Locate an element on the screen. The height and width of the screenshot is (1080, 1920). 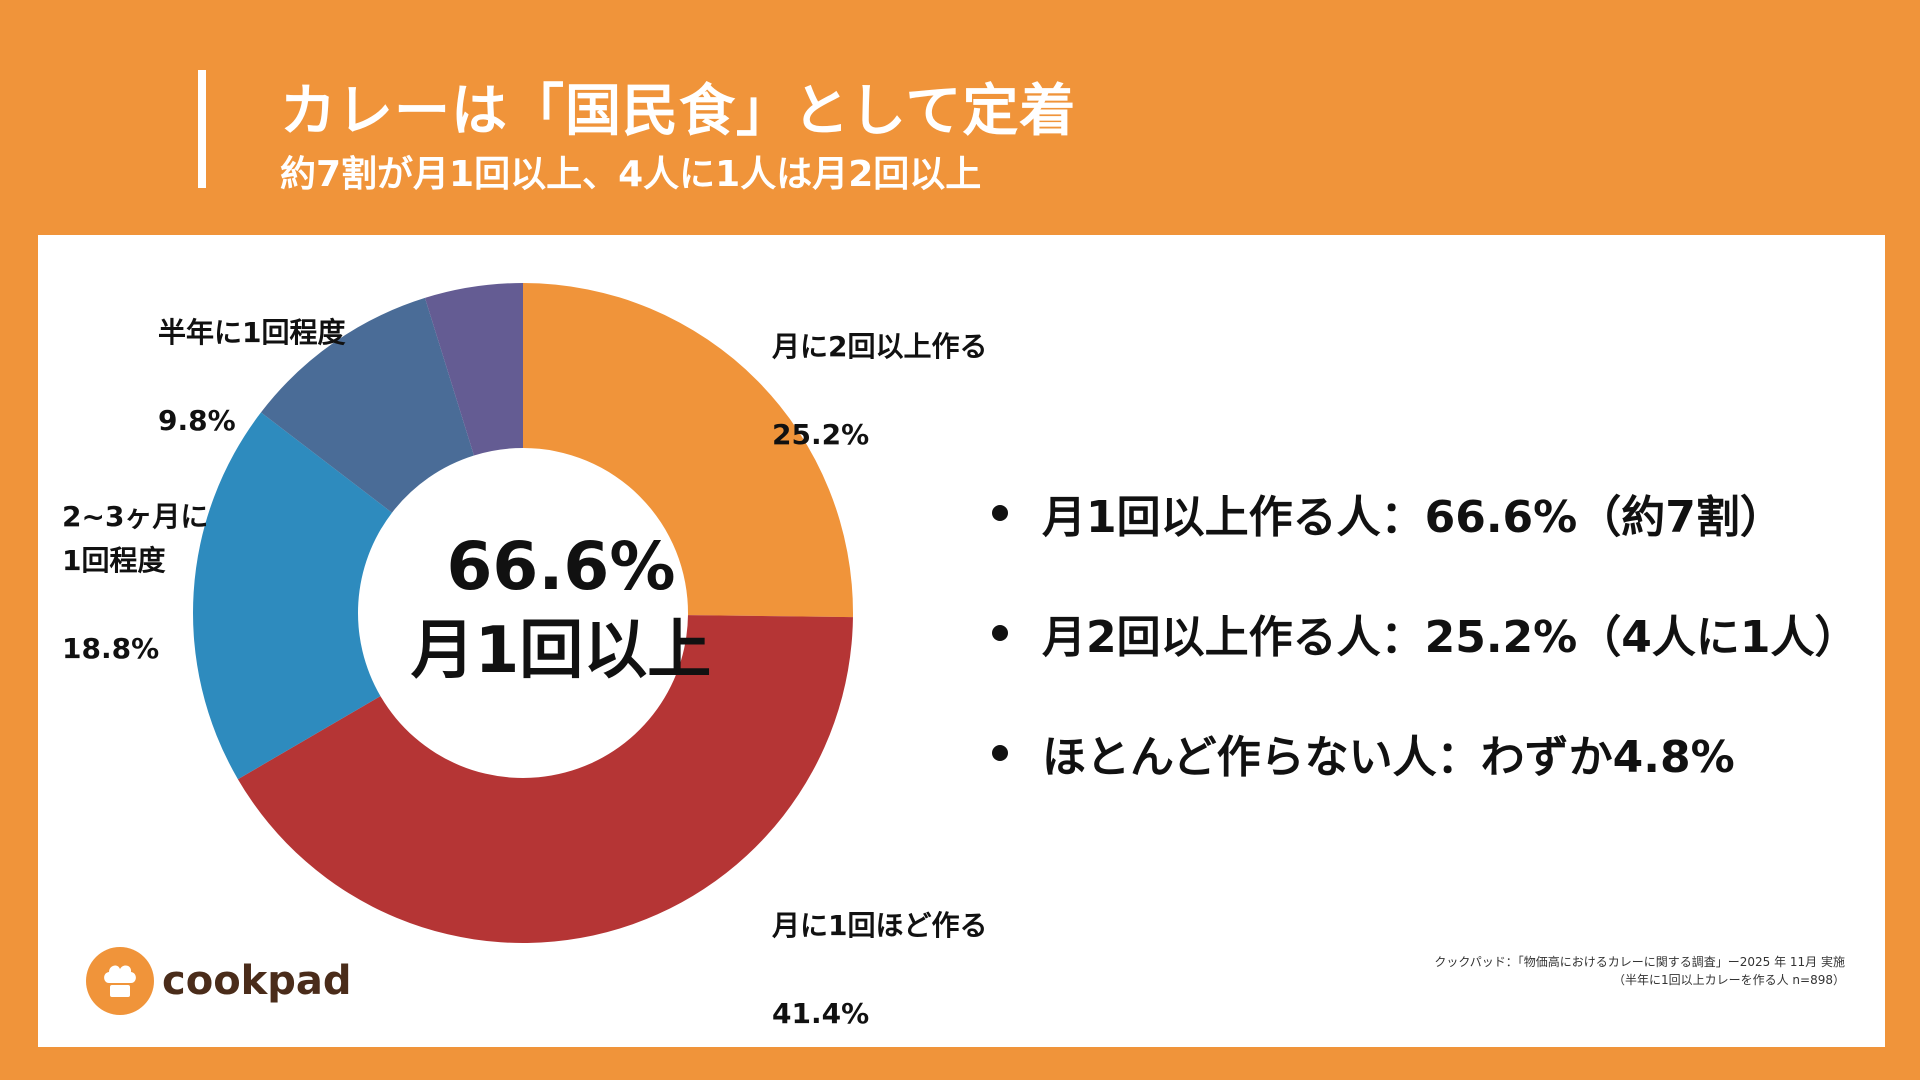
slice-label-bimonthly: 2~3ヶ月に 1回程度 18.8% is located at coordinates (135, 583).